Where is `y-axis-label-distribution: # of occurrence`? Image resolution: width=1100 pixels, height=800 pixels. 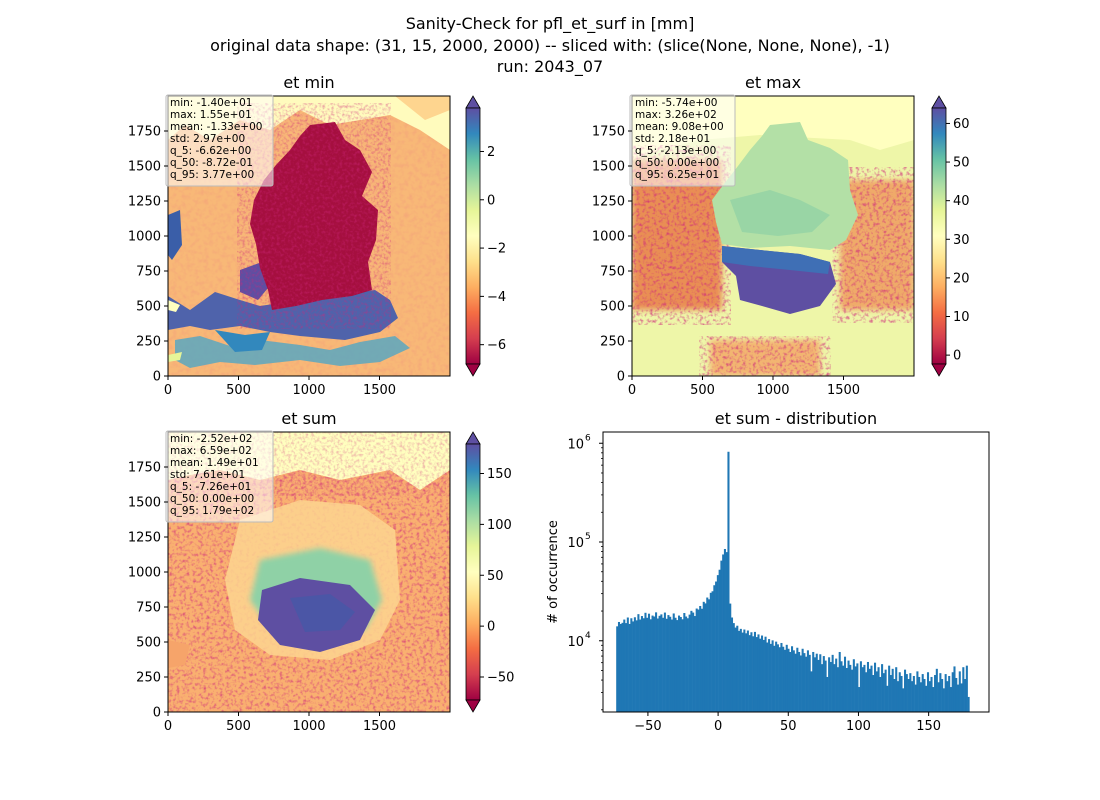 y-axis-label-distribution: # of occurrence is located at coordinates (553, 572).